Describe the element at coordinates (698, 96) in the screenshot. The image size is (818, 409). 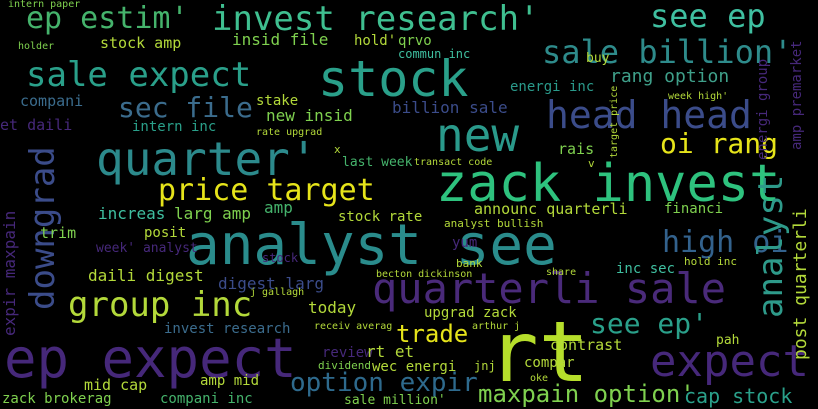
I see `word-week-high: week high'` at that location.